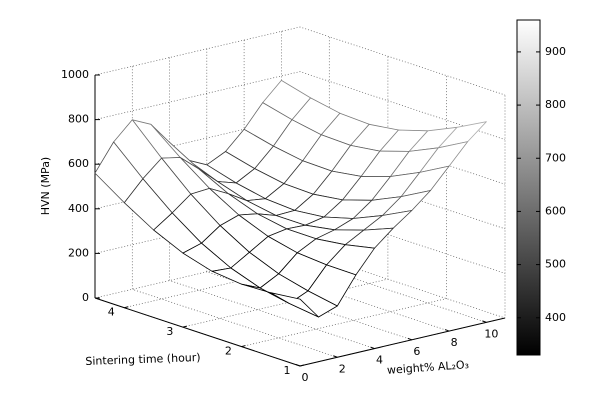 Image resolution: width=601 pixels, height=404 pixels. I want to click on z-tick-label: 1000, so click(75, 74).